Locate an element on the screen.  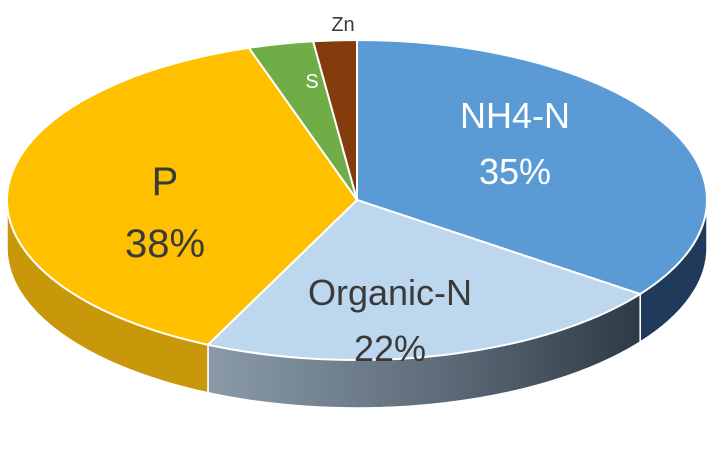
slice-value-nh4-n: 35% is located at coordinates (515, 171).